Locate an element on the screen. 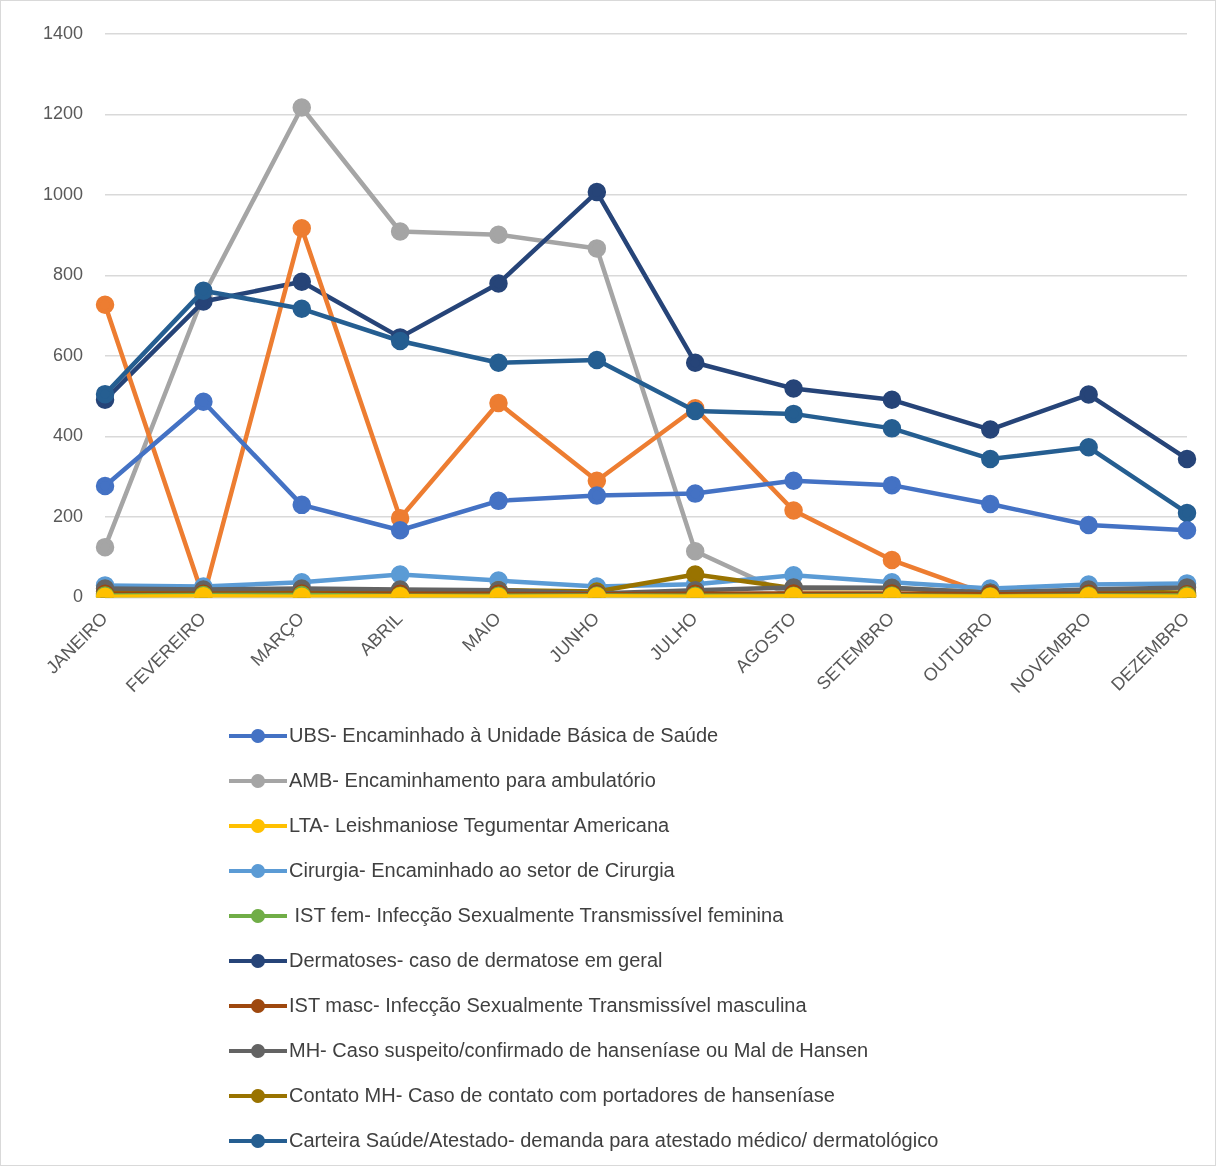 Image resolution: width=1216 pixels, height=1166 pixels. legend-label: IST fem- Infecção Sexualmente Transmissível feminina is located at coordinates (538, 915).